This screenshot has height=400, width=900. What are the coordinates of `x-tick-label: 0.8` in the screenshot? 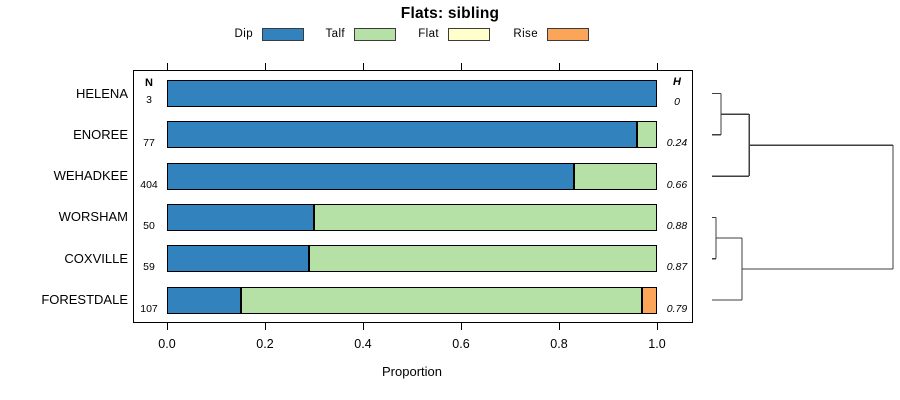 It's located at (559, 344).